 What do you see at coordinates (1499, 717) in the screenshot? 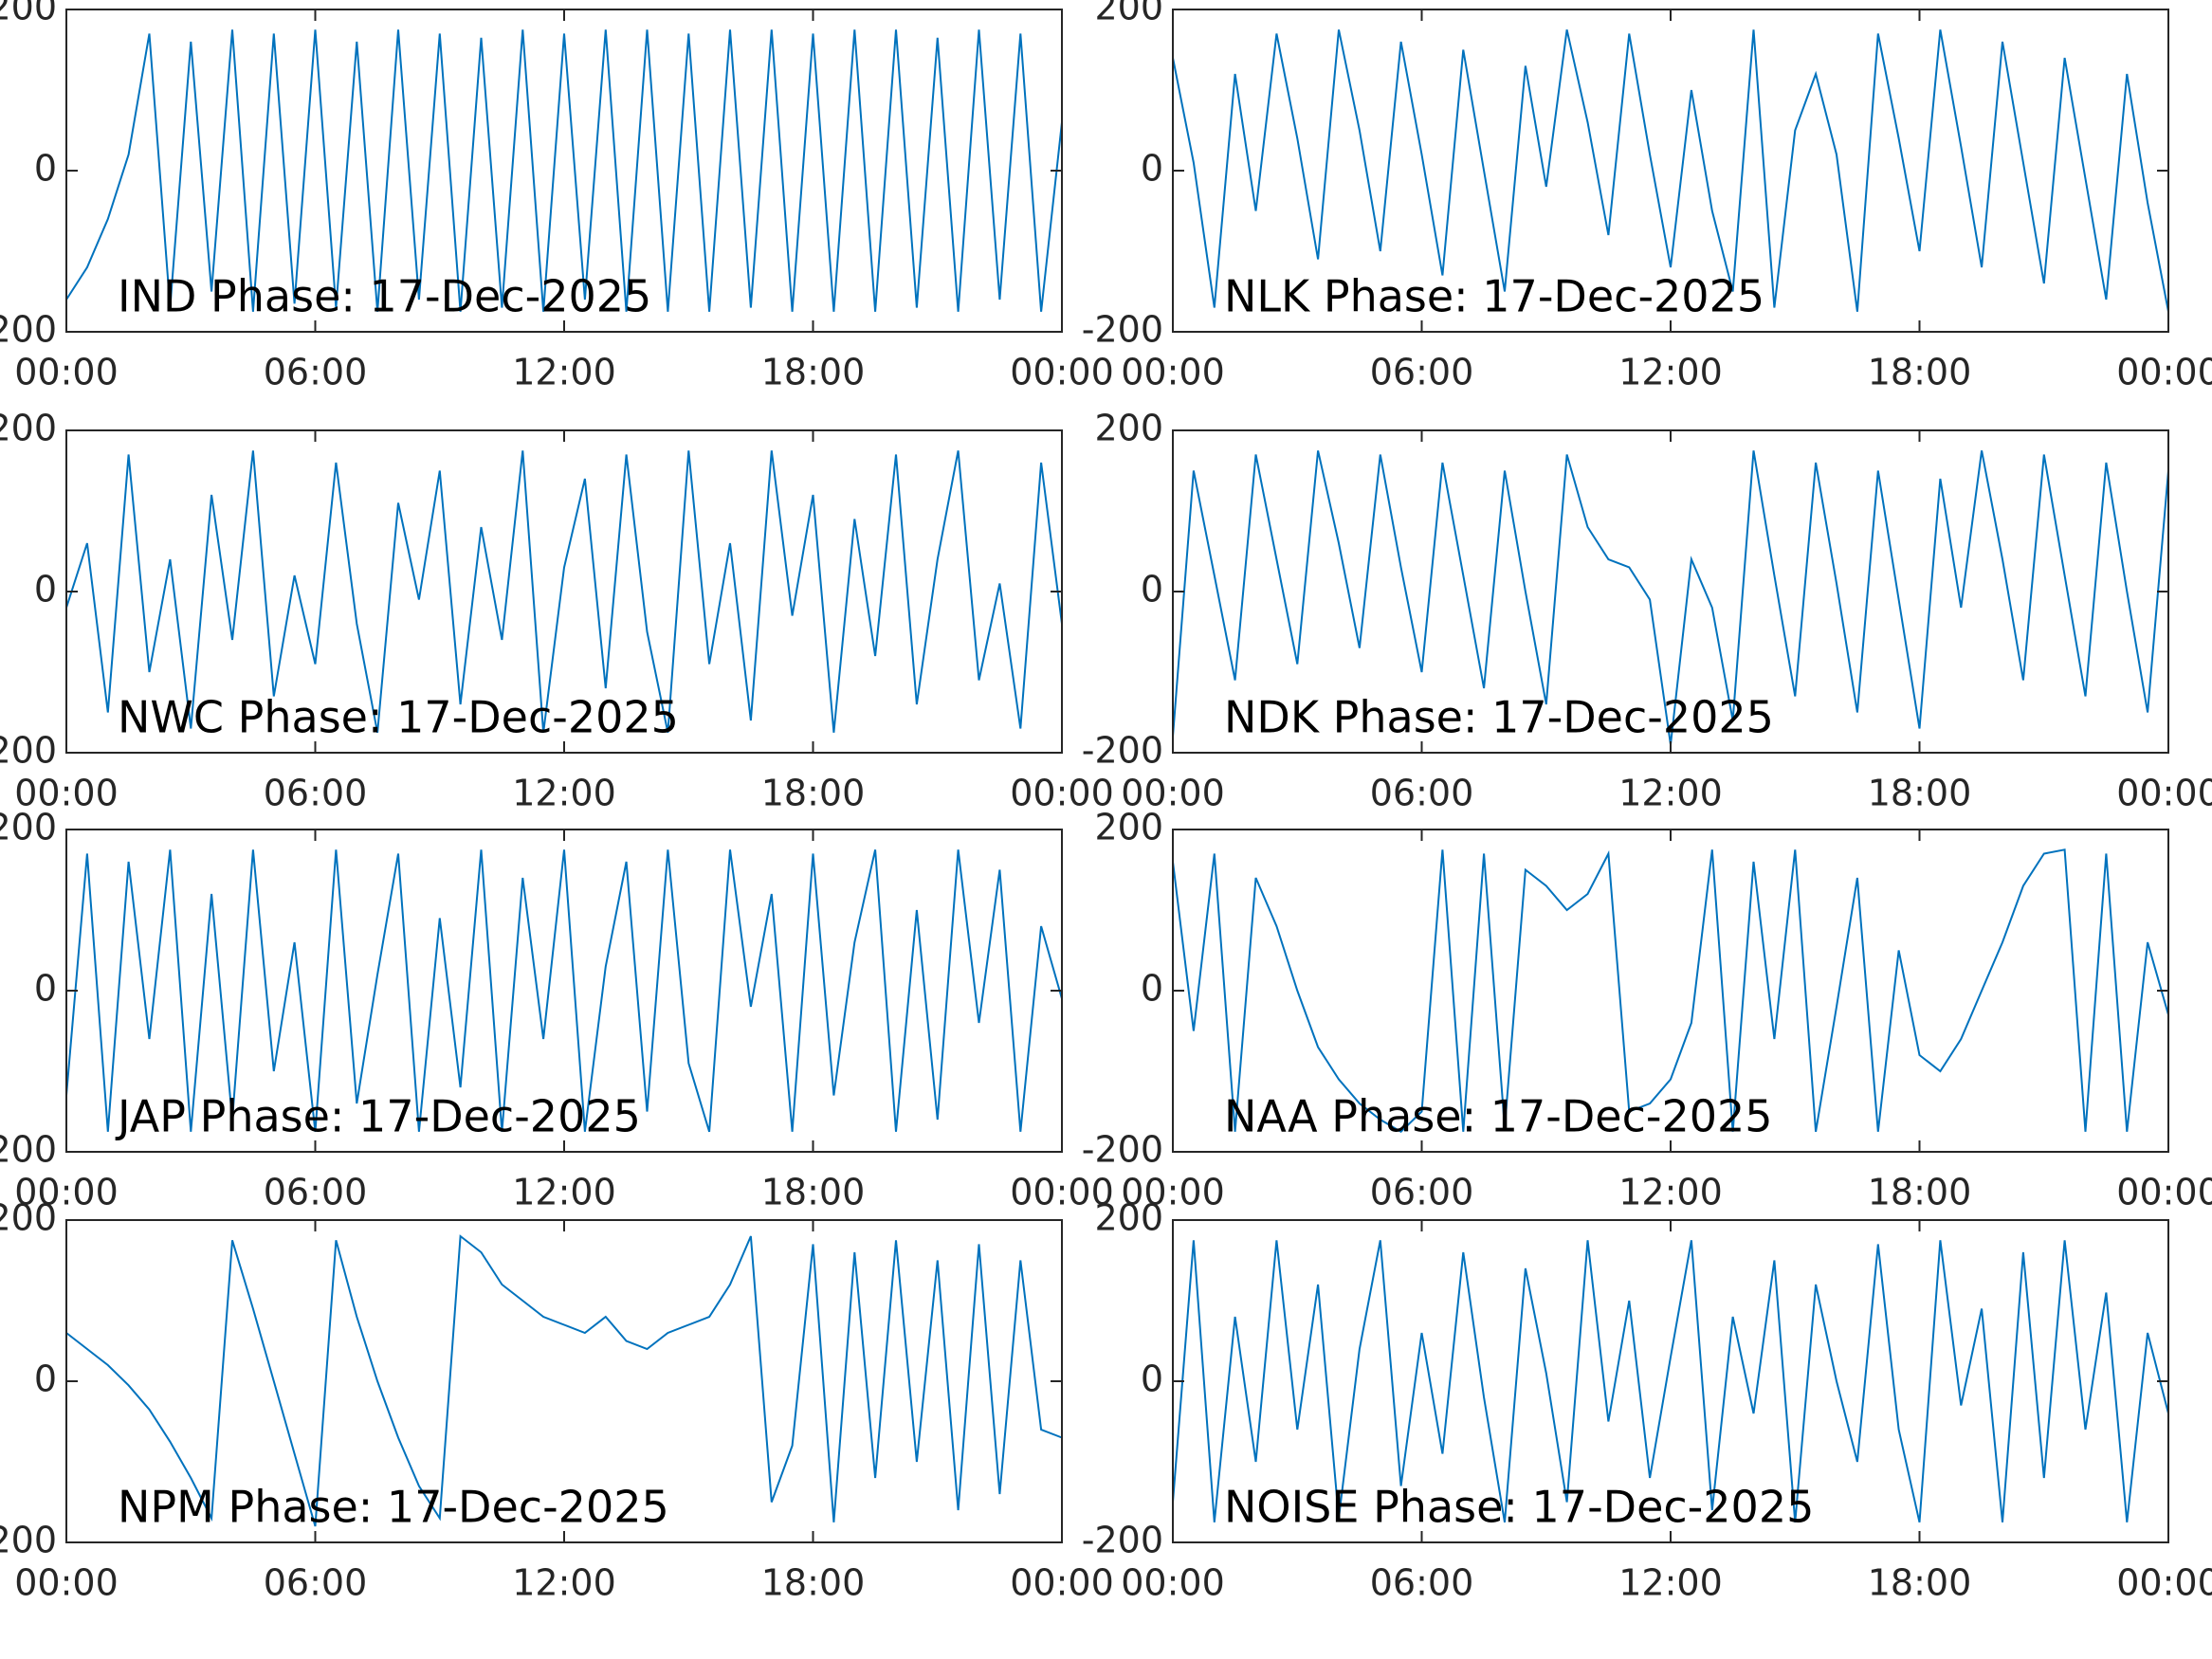
I see `panel-title: NDK Phase: 17-Dec-2025` at bounding box center [1499, 717].